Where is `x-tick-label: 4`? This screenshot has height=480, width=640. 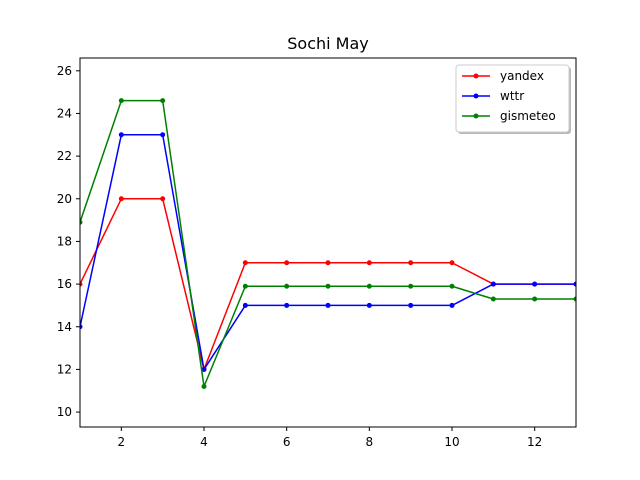
x-tick-label: 4 is located at coordinates (204, 442).